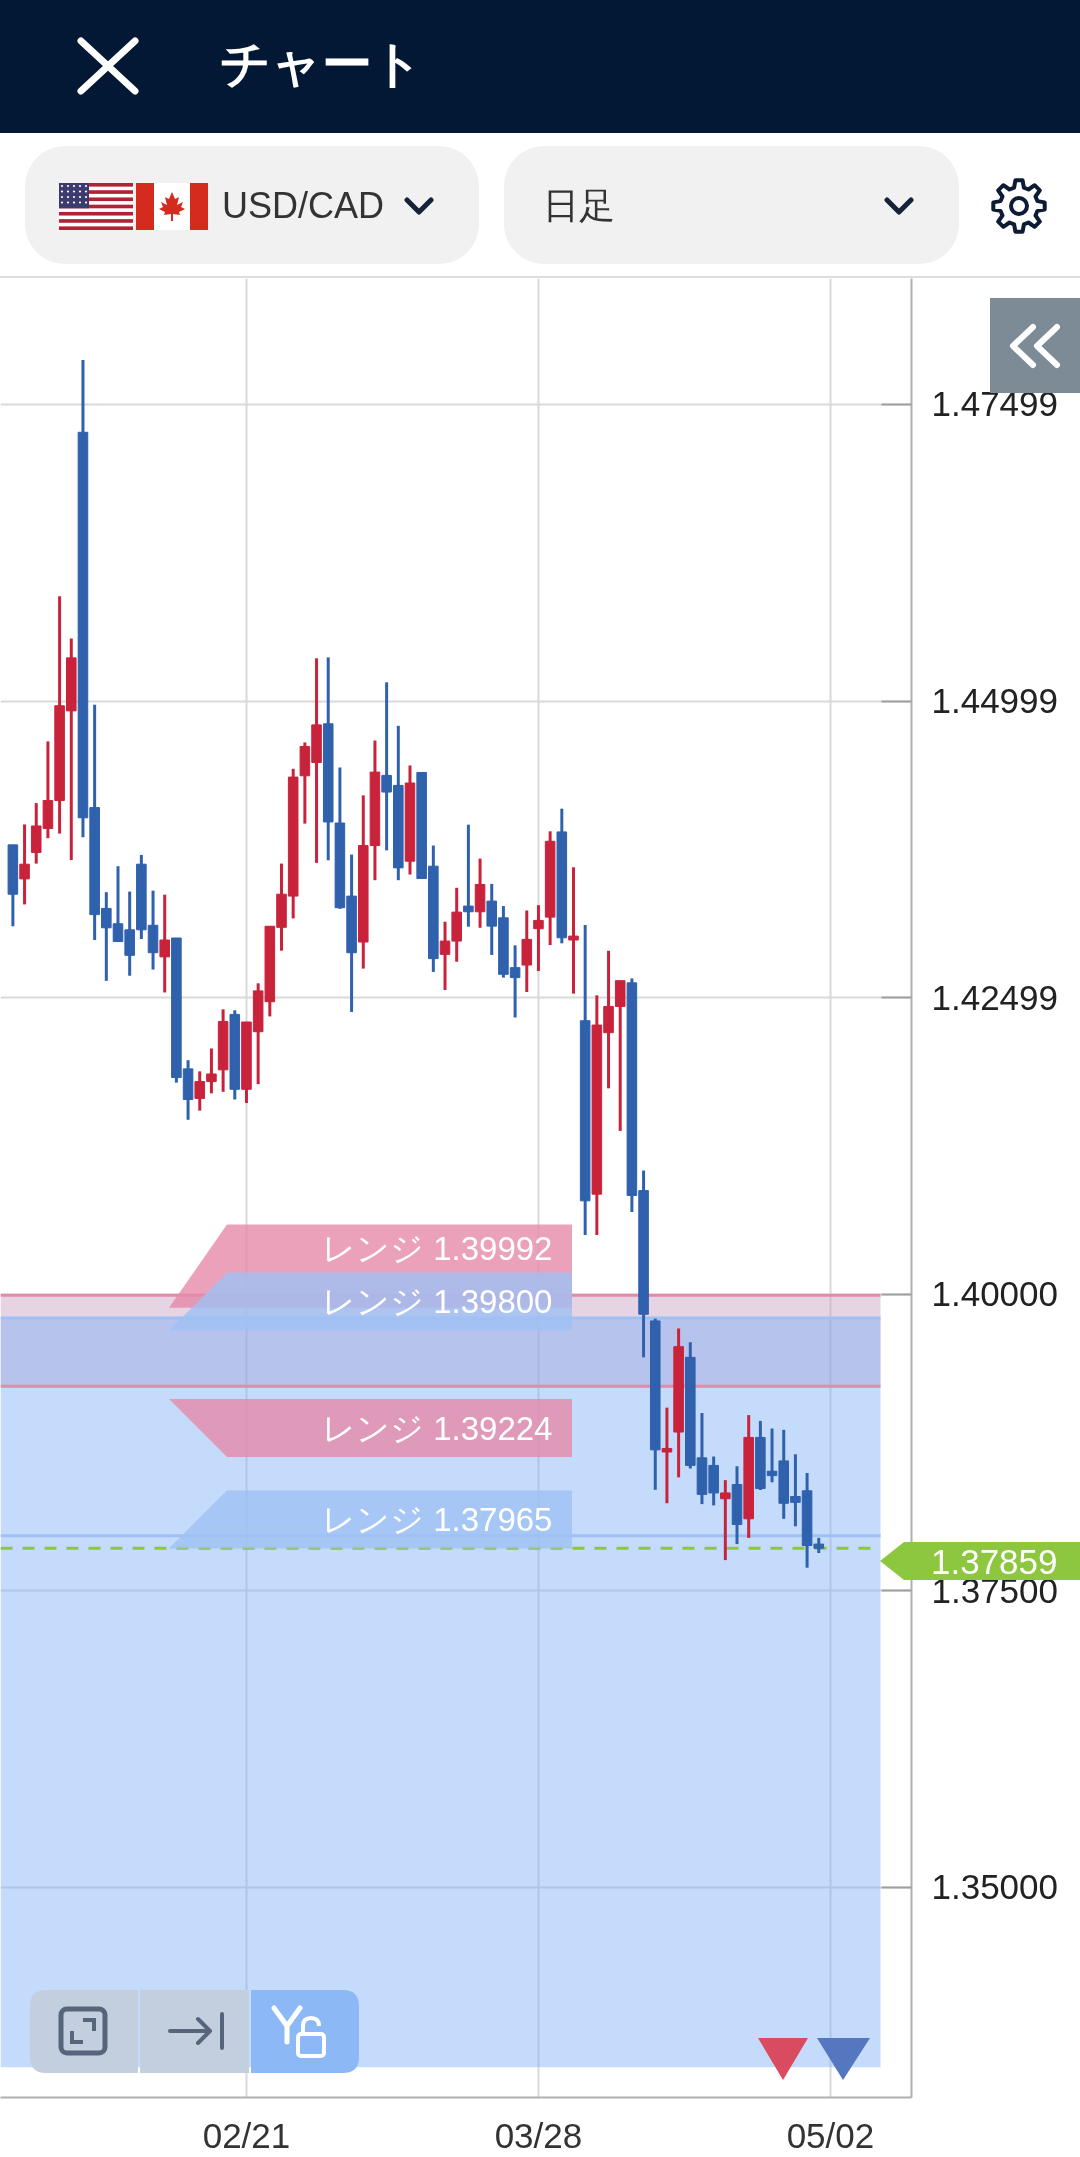 This screenshot has width=1080, height=2157. I want to click on ref-line-label: レンジ 1.39800, so click(437, 1302).